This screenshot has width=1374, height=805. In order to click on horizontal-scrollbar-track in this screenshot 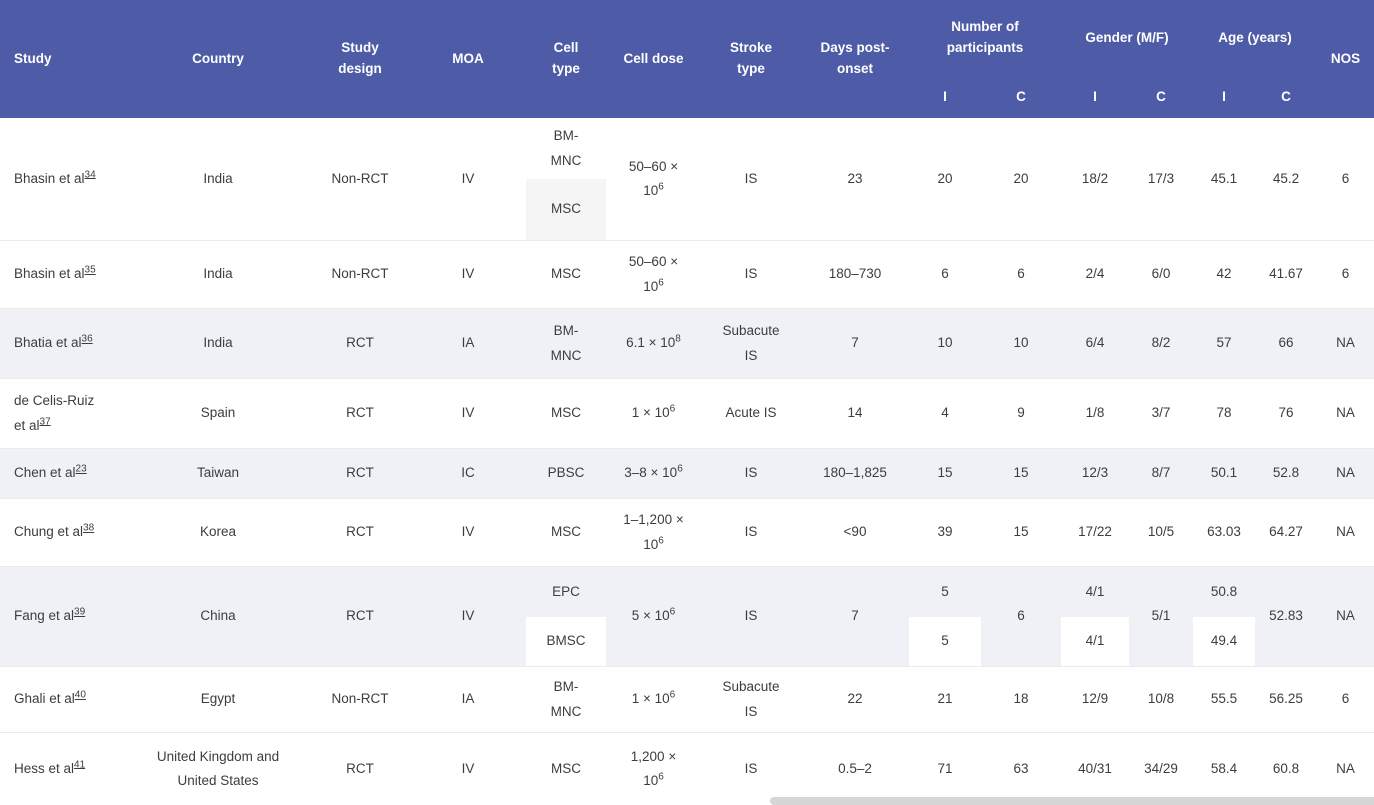, I will do `click(687, 800)`.